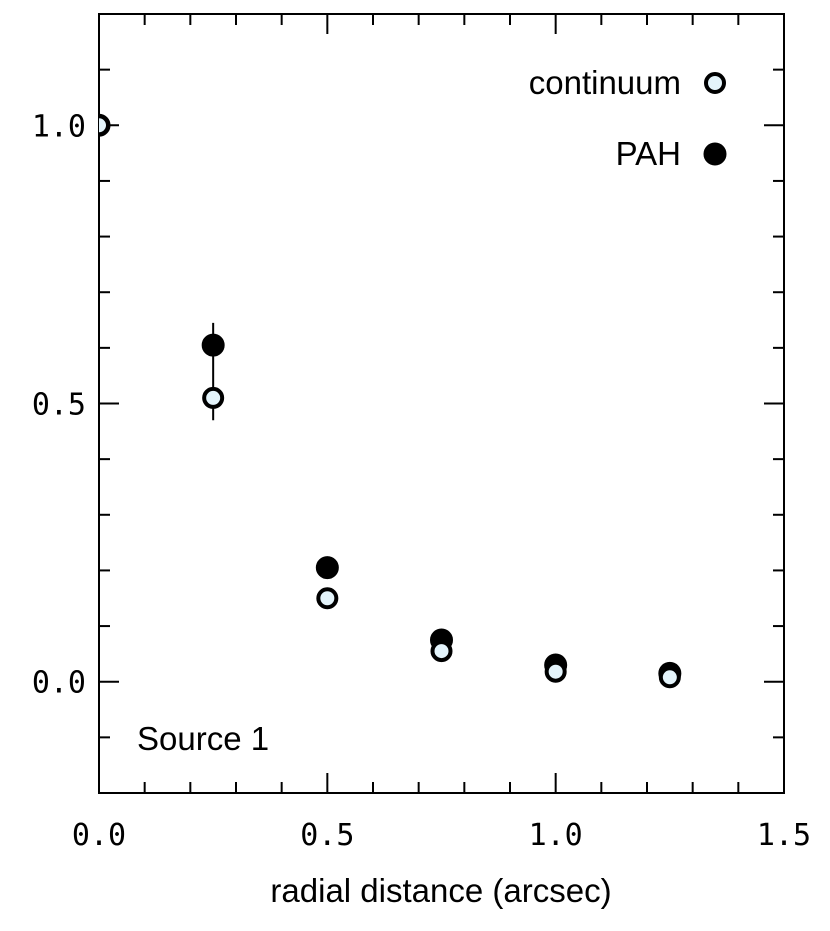  Describe the element at coordinates (628, 118) in the screenshot. I see `legend: continuum PAH` at that location.